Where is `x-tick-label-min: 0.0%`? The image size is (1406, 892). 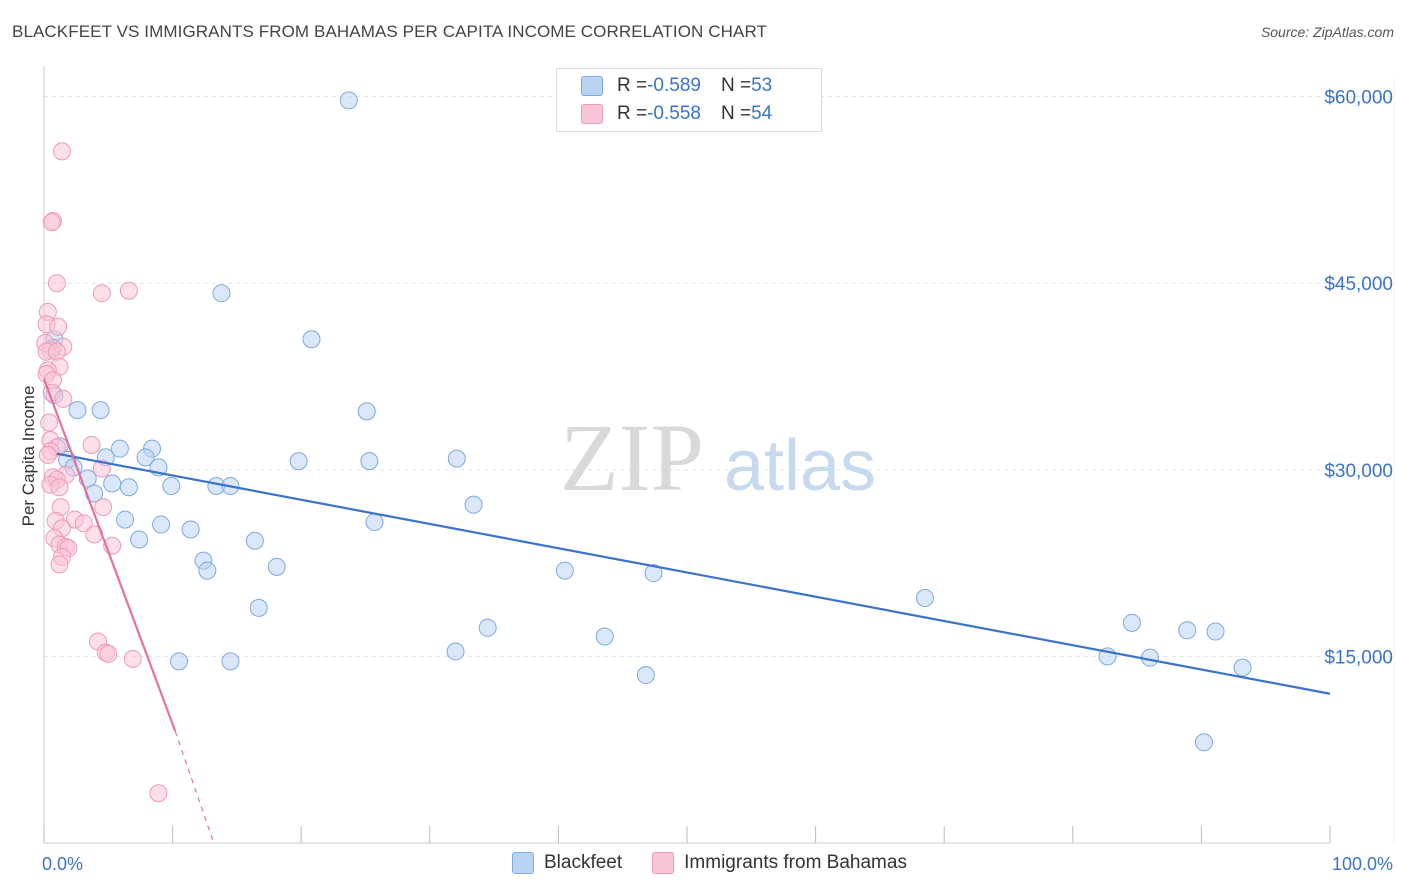 x-tick-label-min: 0.0% is located at coordinates (62, 864).